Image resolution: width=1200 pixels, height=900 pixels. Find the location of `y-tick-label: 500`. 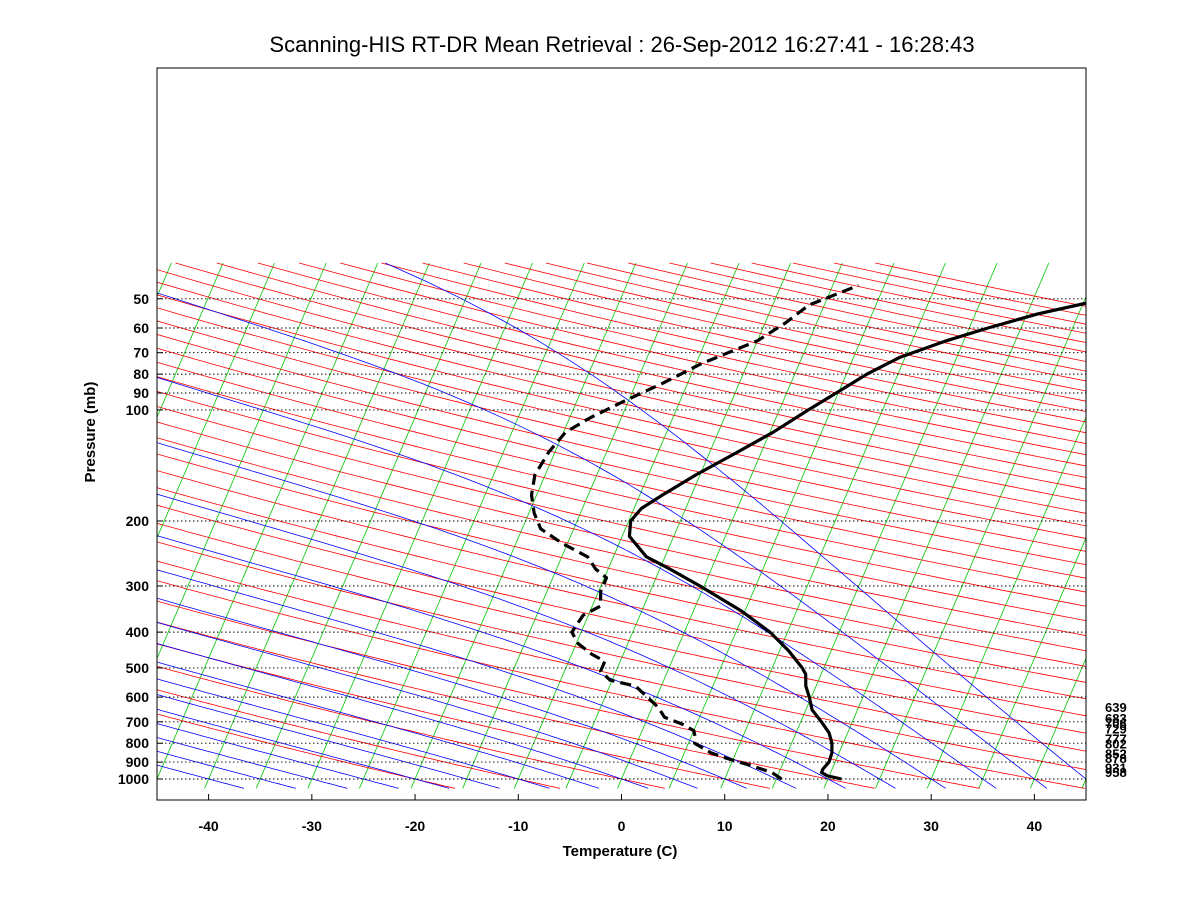

y-tick-label: 500 is located at coordinates (138, 668).